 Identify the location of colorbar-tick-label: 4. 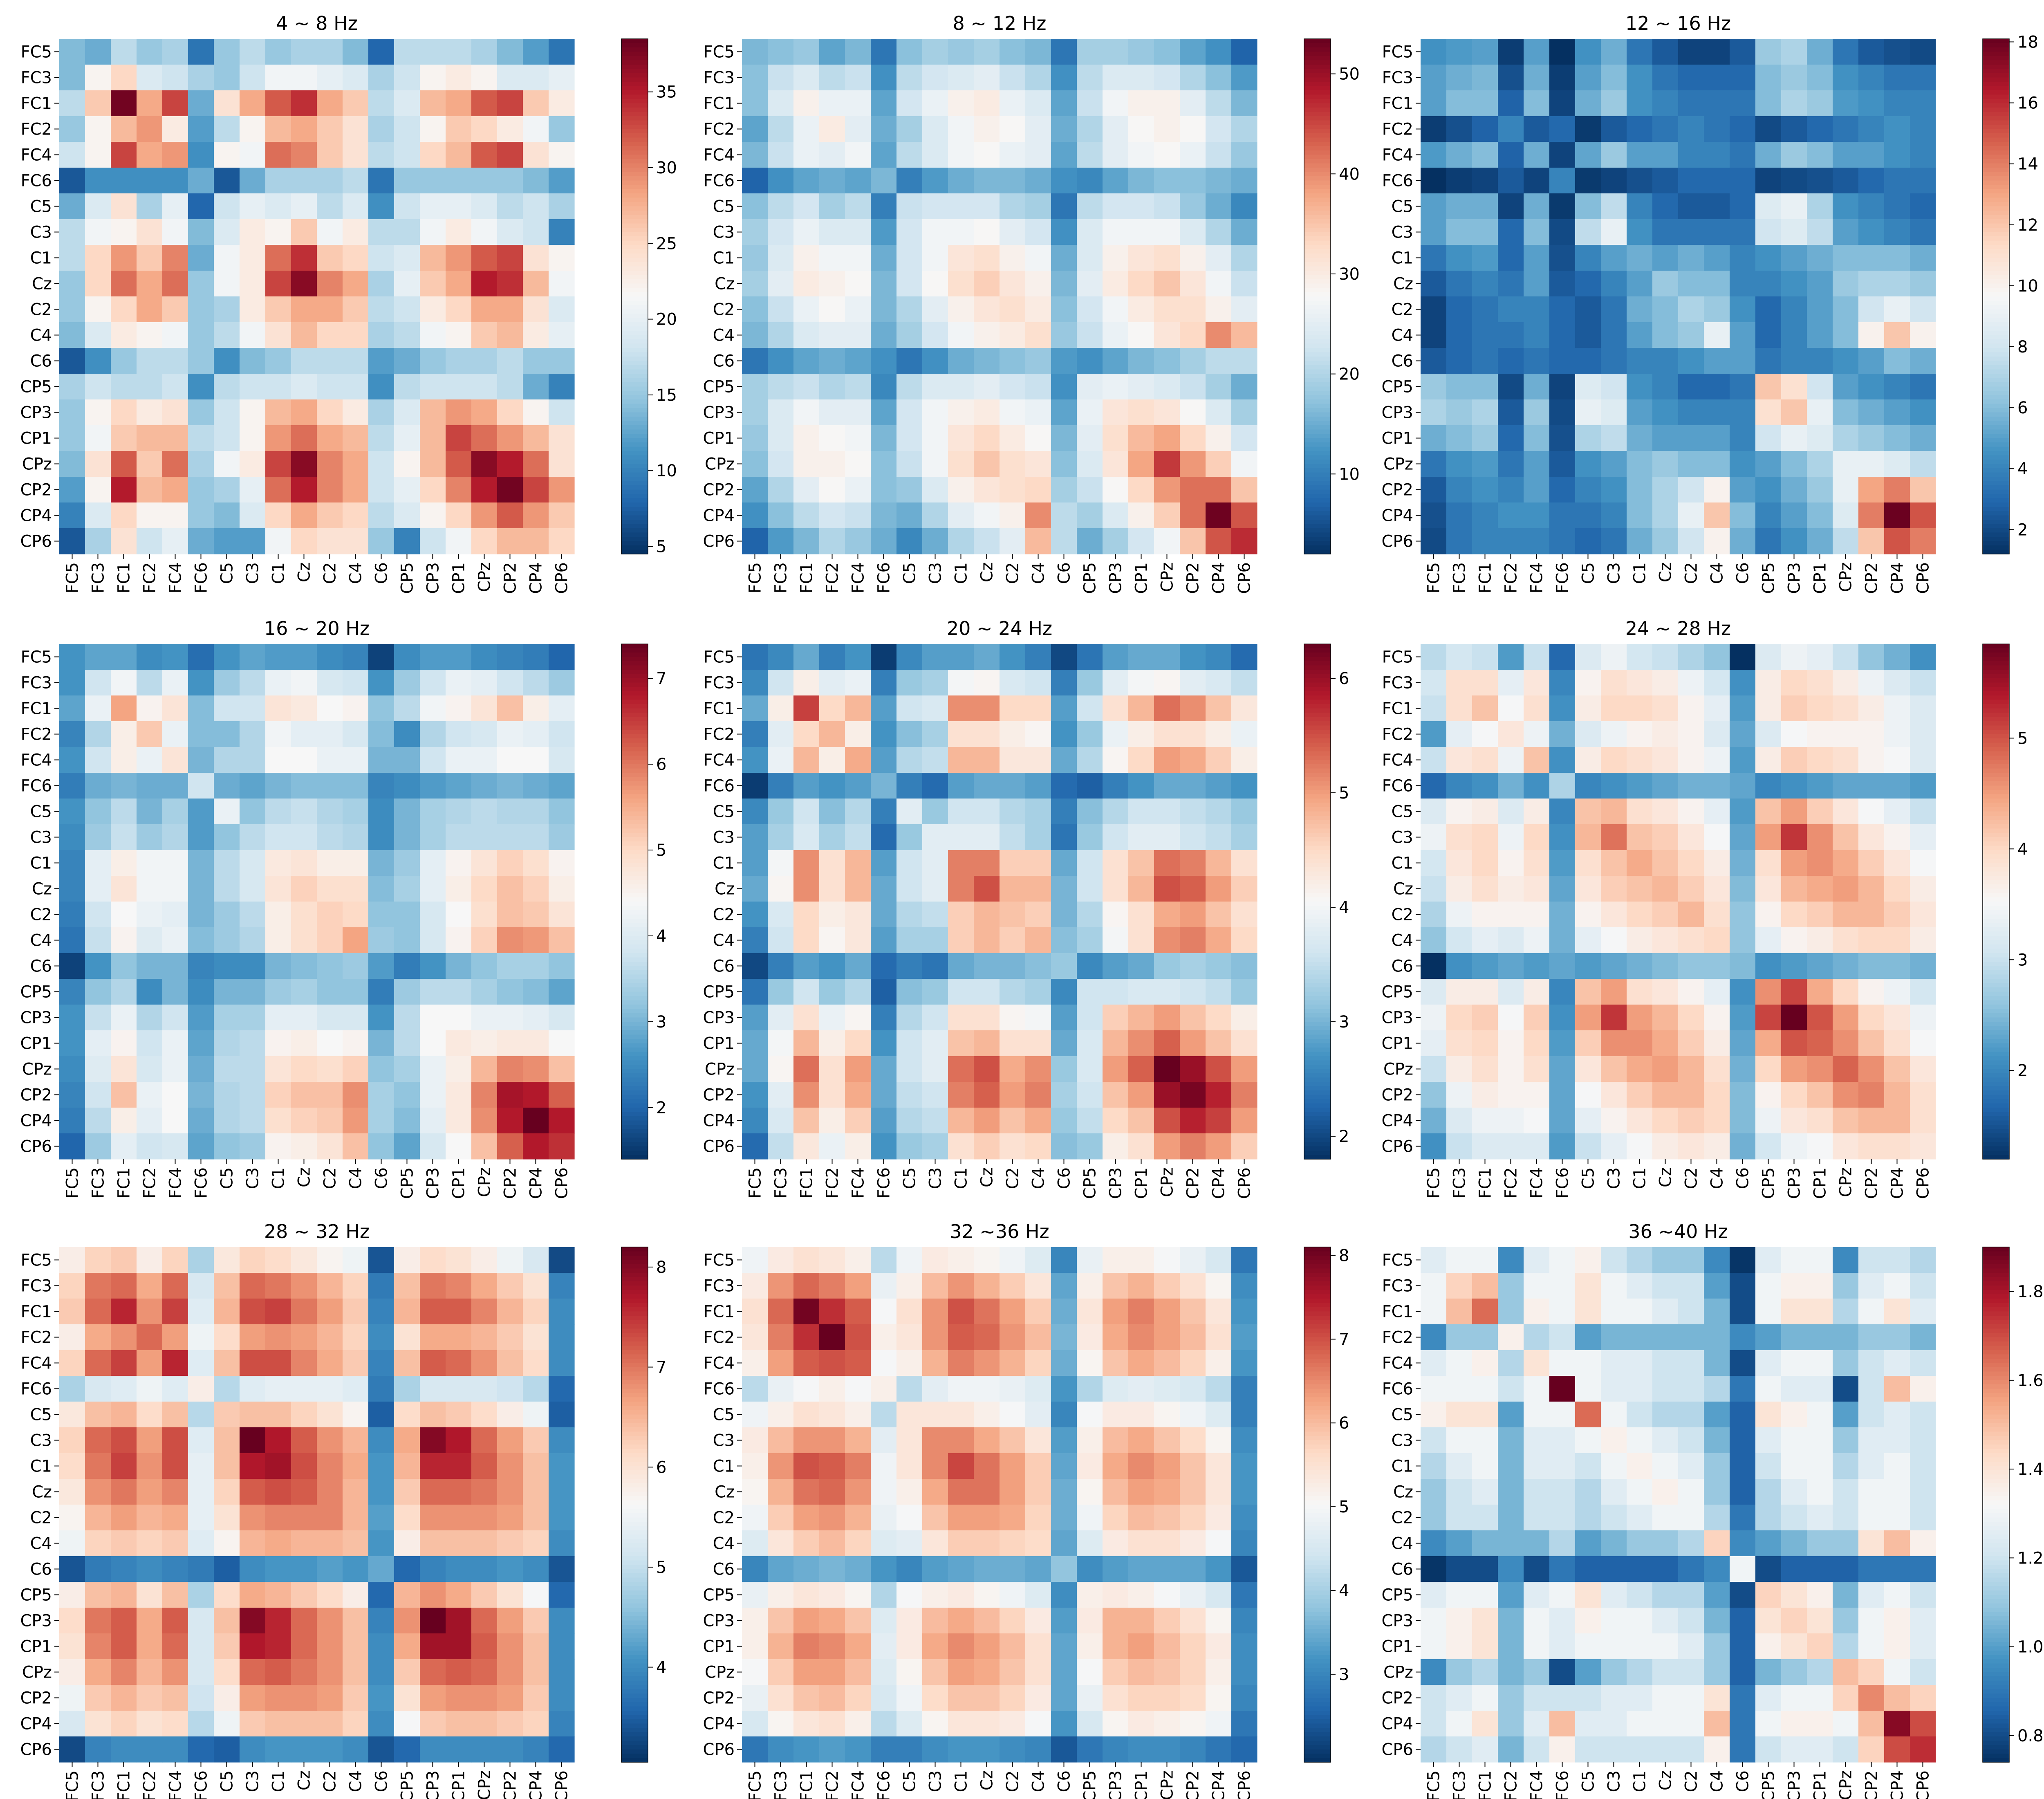
(661, 1667).